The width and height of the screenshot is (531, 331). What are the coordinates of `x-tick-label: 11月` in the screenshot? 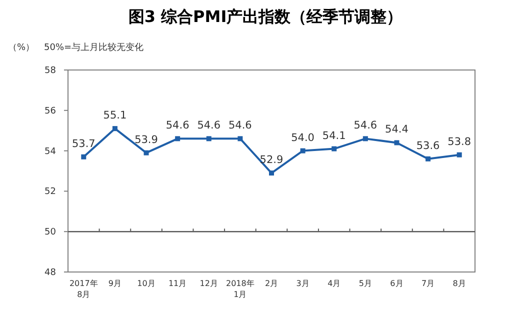 It's located at (177, 283).